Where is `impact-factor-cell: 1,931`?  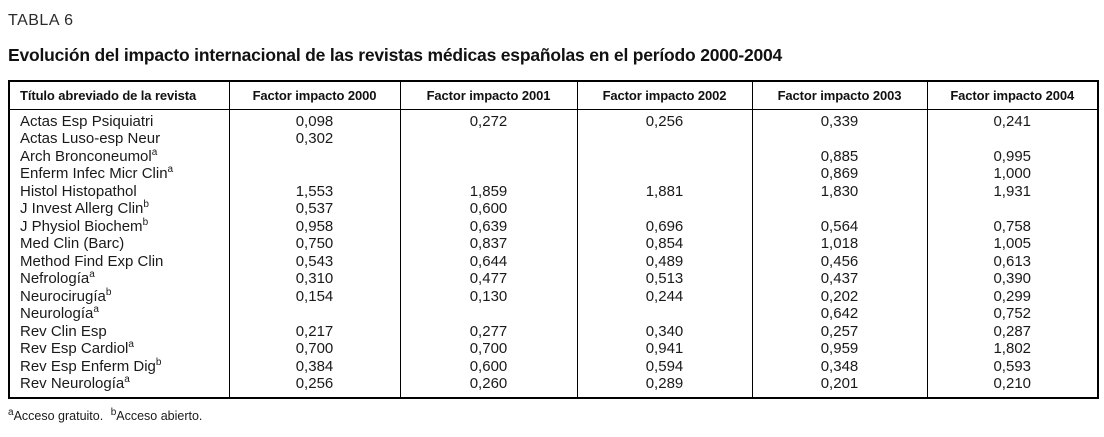 impact-factor-cell: 1,931 is located at coordinates (1012, 191).